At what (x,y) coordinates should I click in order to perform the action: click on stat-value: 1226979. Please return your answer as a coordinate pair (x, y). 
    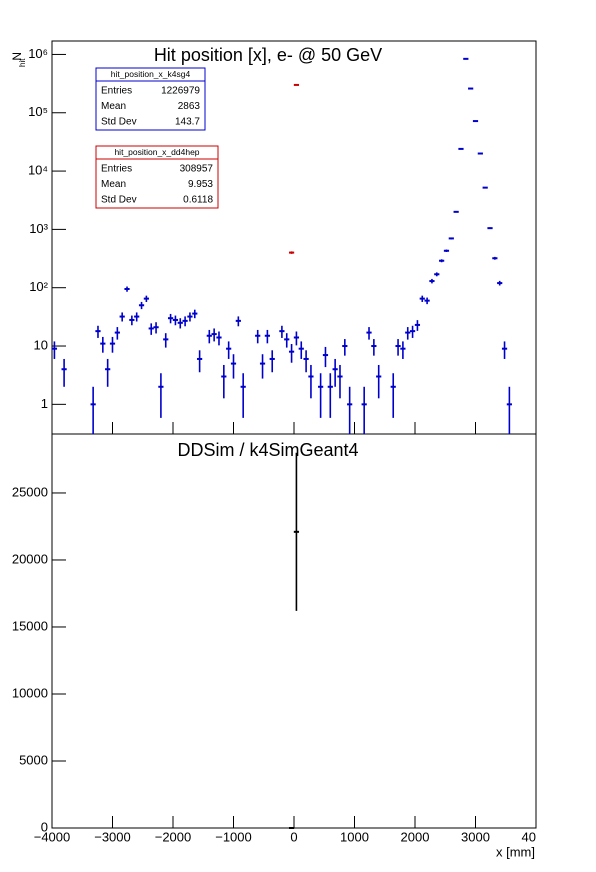
    Looking at the image, I should click on (180, 91).